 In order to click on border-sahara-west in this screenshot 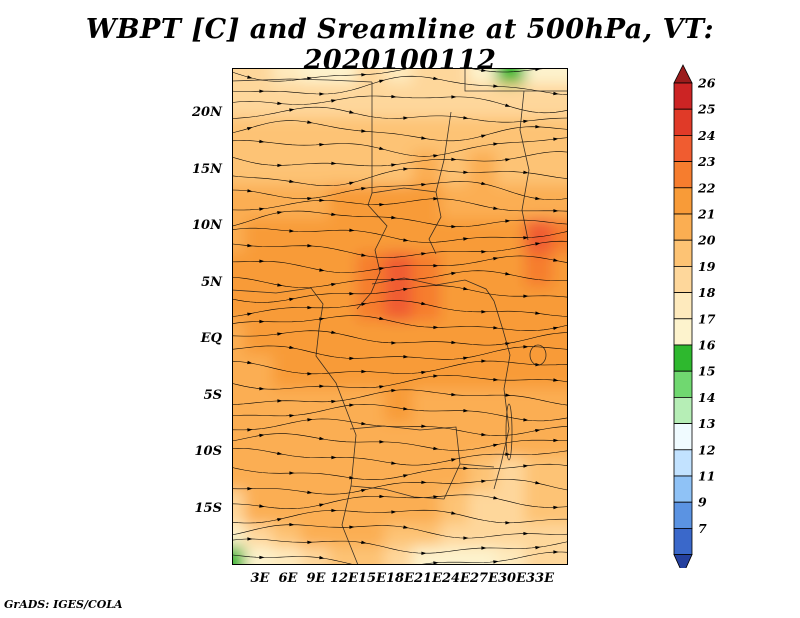, I will do `click(302, 80)`.